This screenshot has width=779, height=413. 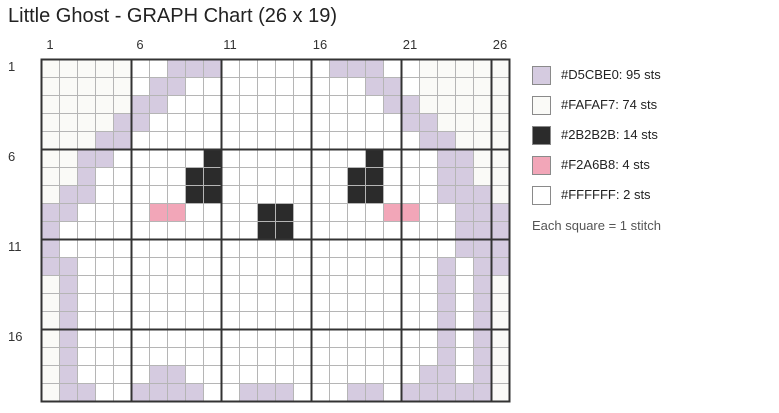 I want to click on column-label: 21, so click(x=410, y=44).